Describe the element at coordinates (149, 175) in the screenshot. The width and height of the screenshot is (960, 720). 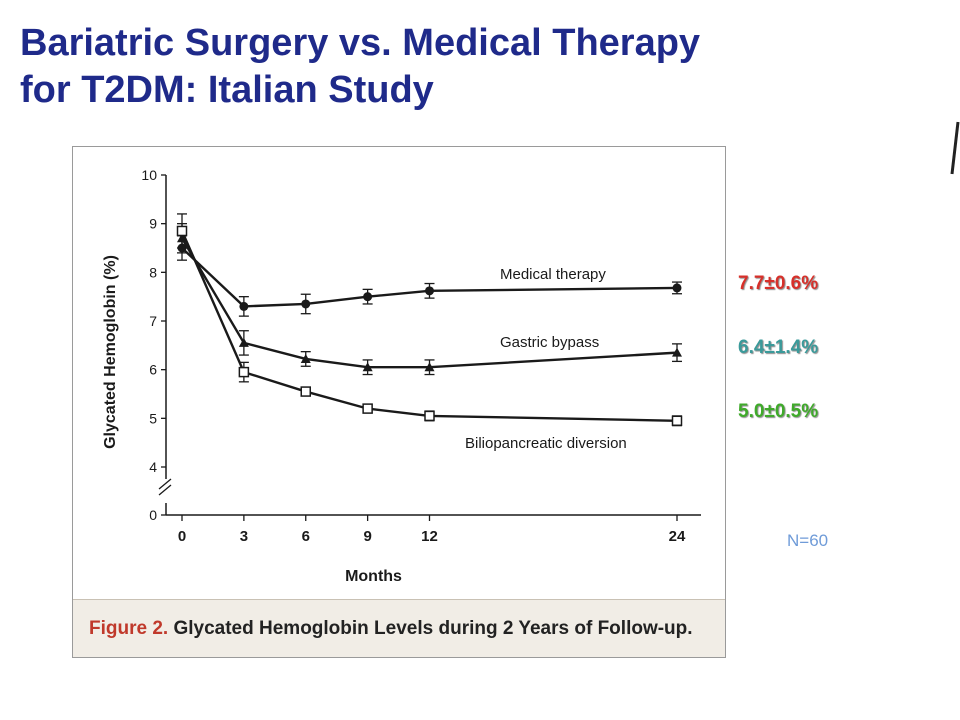
I see `y-tick-label: 10` at that location.